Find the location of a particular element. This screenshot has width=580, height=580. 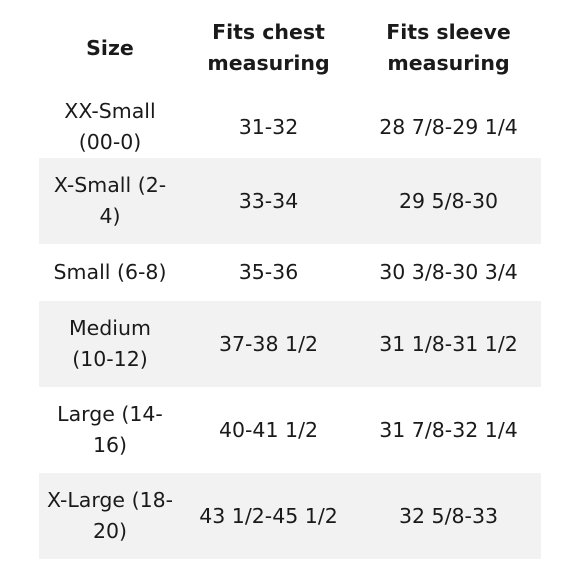

size-label: XX-Small (00-0) is located at coordinates (110, 126).